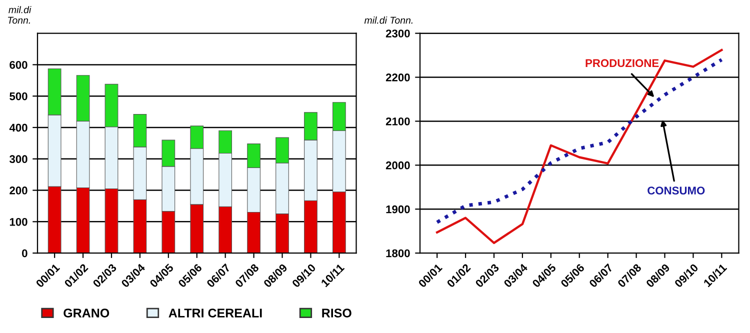 The height and width of the screenshot is (333, 750). I want to click on y-tick-label: 500, so click(19, 96).